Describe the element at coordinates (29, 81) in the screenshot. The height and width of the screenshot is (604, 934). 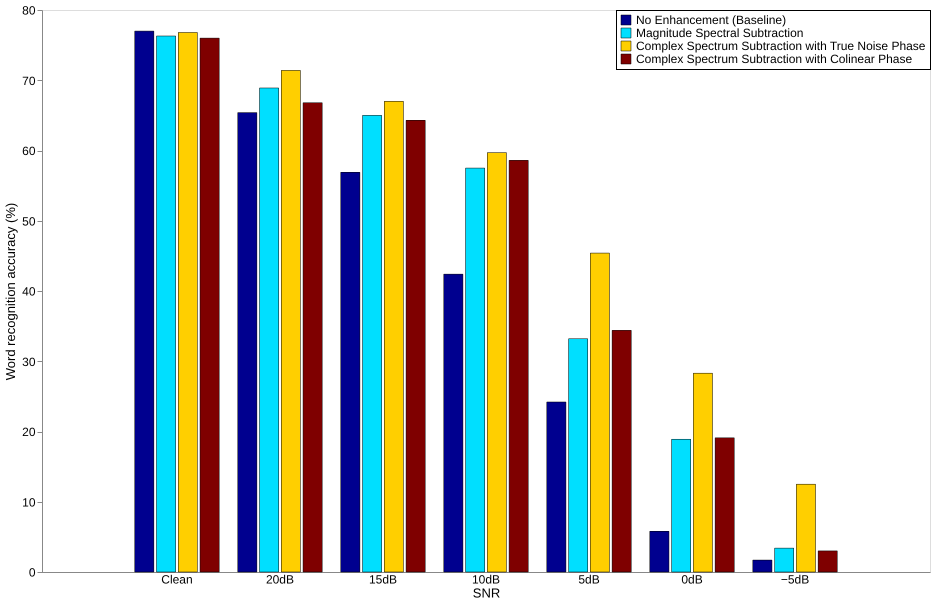
I see `y-tick-label: 70` at that location.